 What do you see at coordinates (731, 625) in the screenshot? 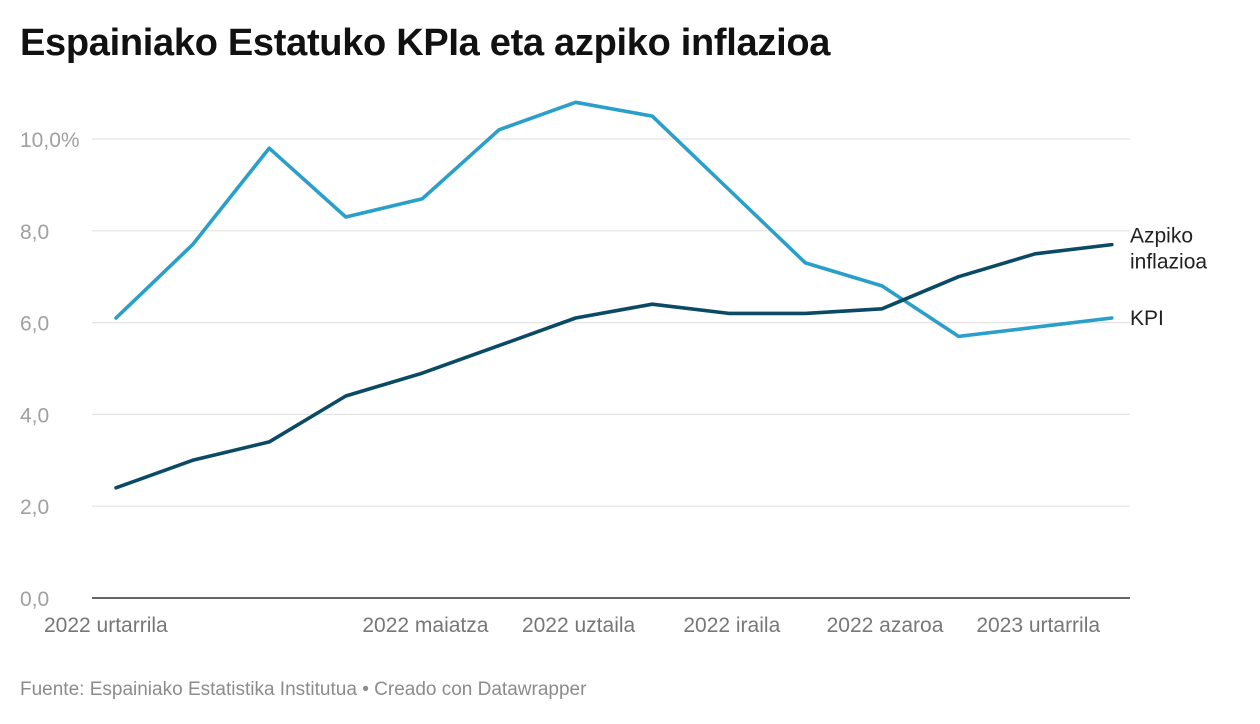
I see `x-tick-label: 2022 iraila` at bounding box center [731, 625].